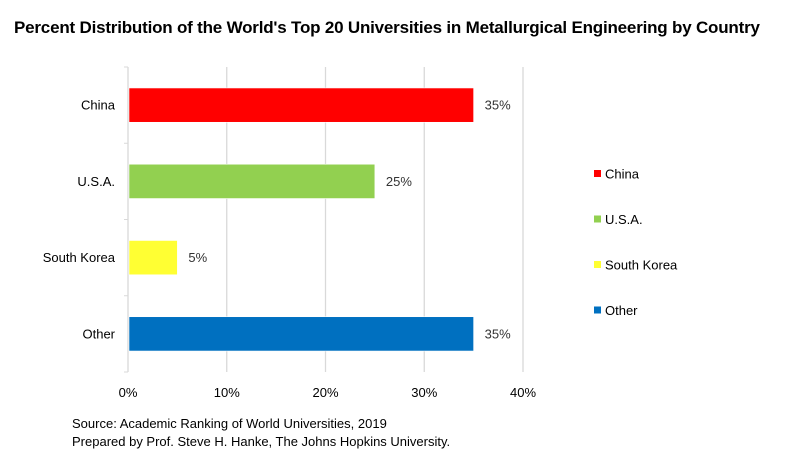 The image size is (800, 466). Describe the element at coordinates (424, 392) in the screenshot. I see `x-tick-label: 30%` at that location.